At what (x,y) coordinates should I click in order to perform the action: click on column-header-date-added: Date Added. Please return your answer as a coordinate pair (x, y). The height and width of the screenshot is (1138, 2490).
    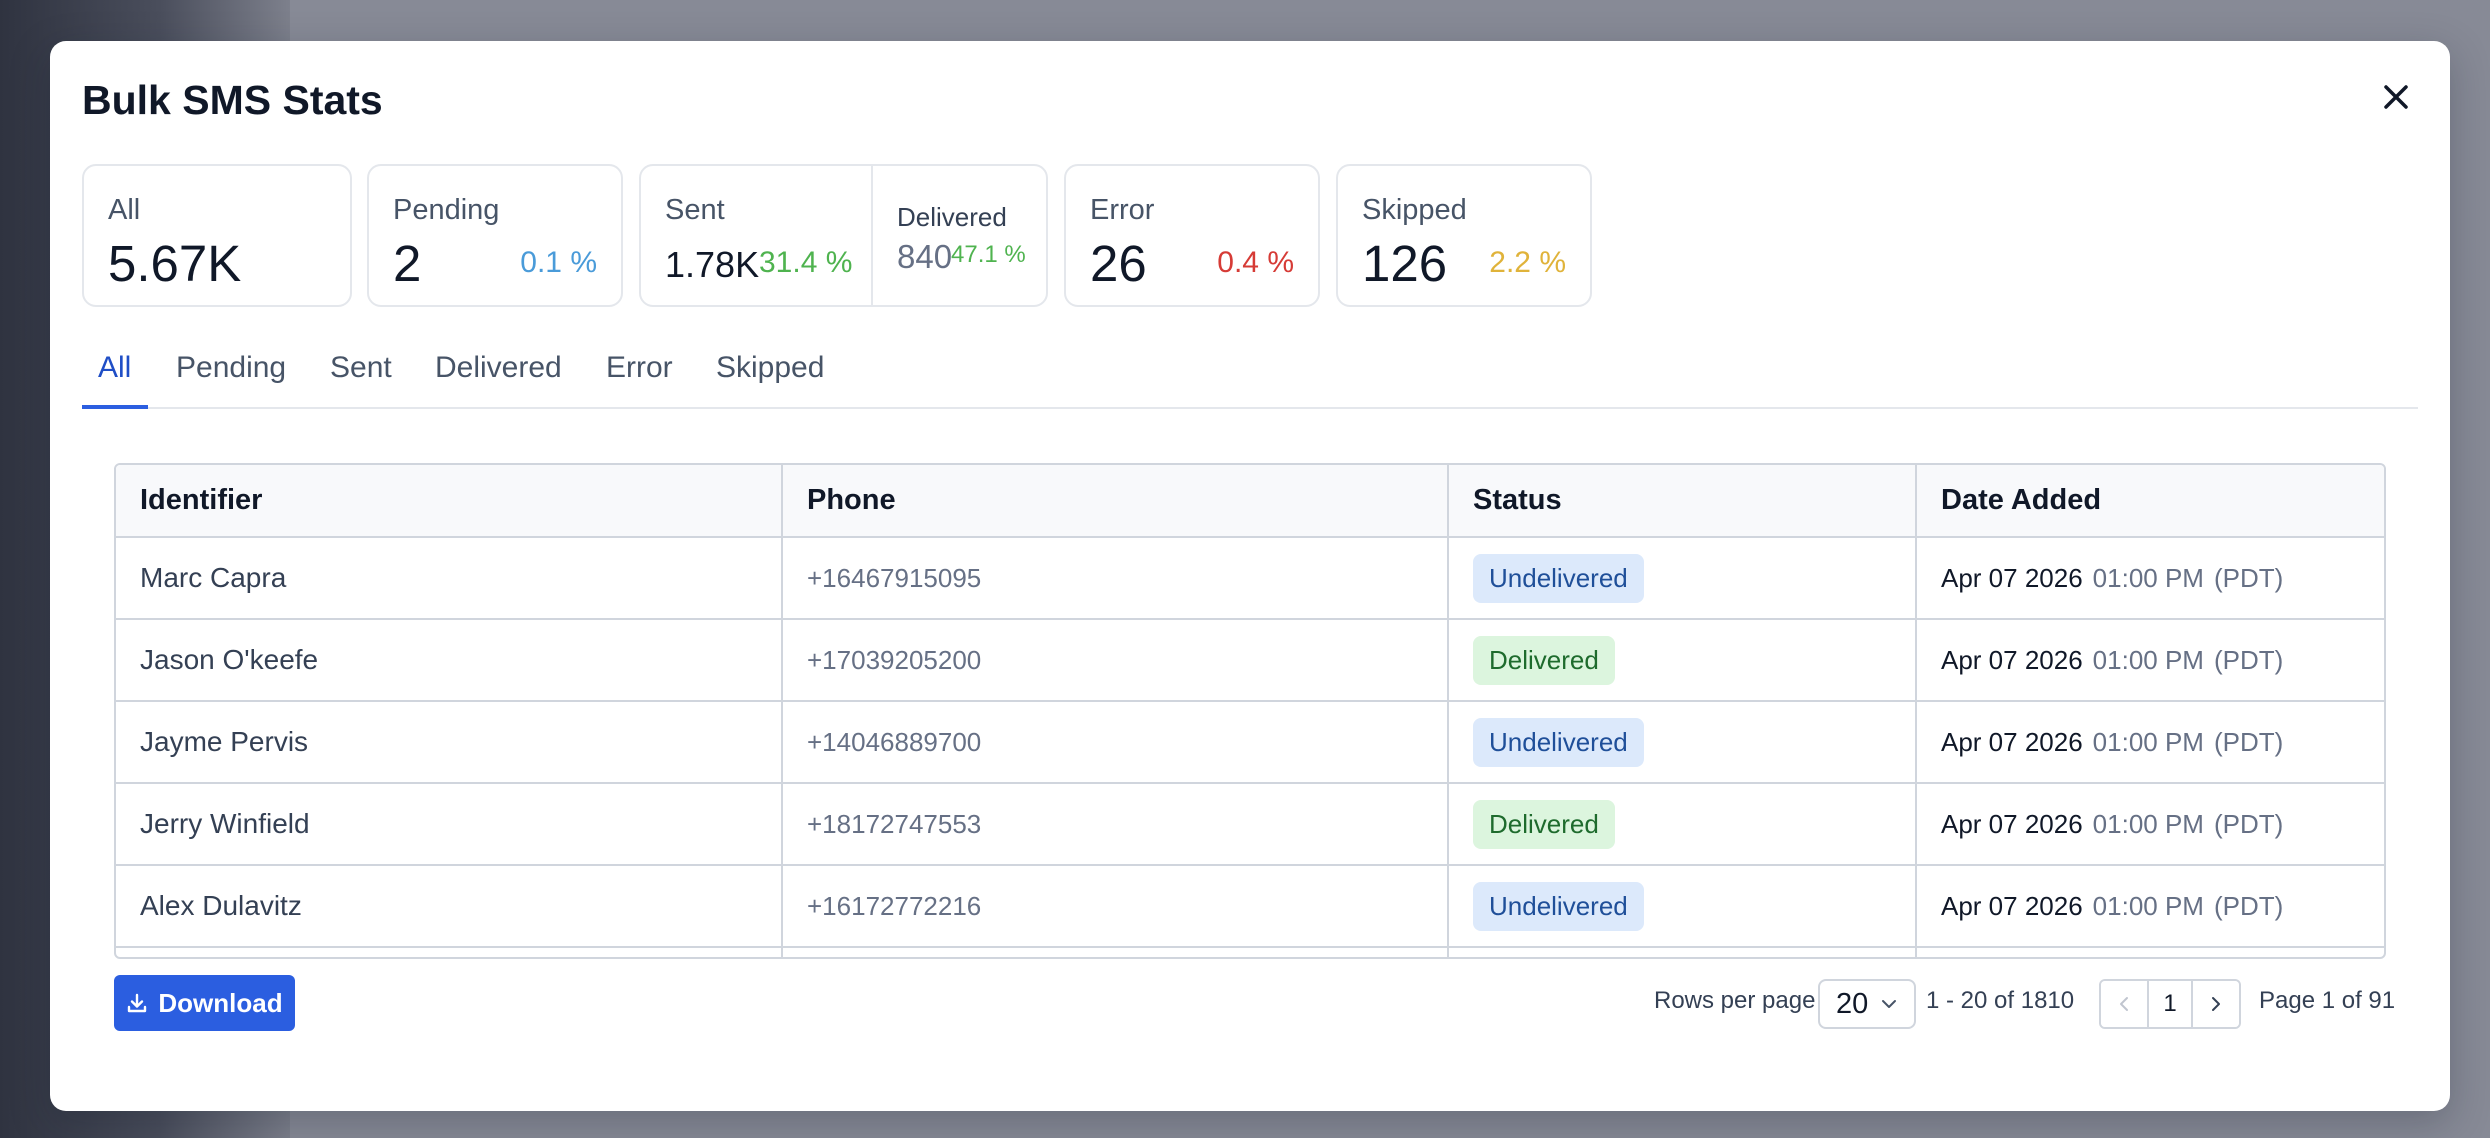
    Looking at the image, I should click on (2150, 501).